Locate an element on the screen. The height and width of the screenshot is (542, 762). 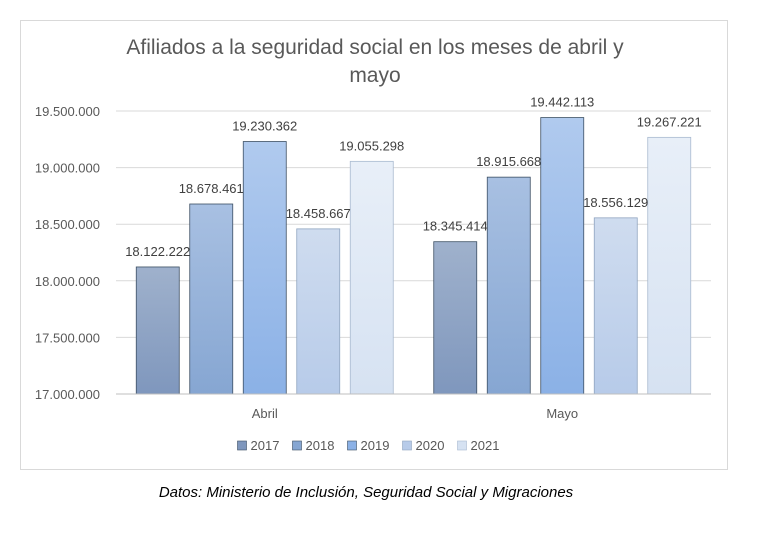
data-label-mayo-2019: 19.442.113 is located at coordinates (562, 102).